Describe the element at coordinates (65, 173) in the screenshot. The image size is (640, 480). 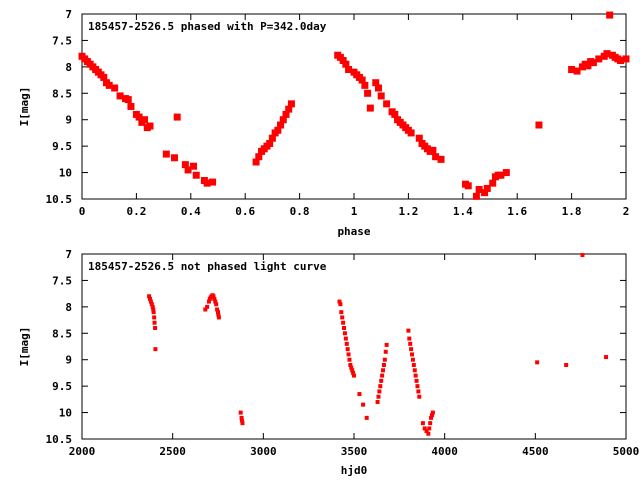
I see `phased-y-tick-label: 10` at that location.